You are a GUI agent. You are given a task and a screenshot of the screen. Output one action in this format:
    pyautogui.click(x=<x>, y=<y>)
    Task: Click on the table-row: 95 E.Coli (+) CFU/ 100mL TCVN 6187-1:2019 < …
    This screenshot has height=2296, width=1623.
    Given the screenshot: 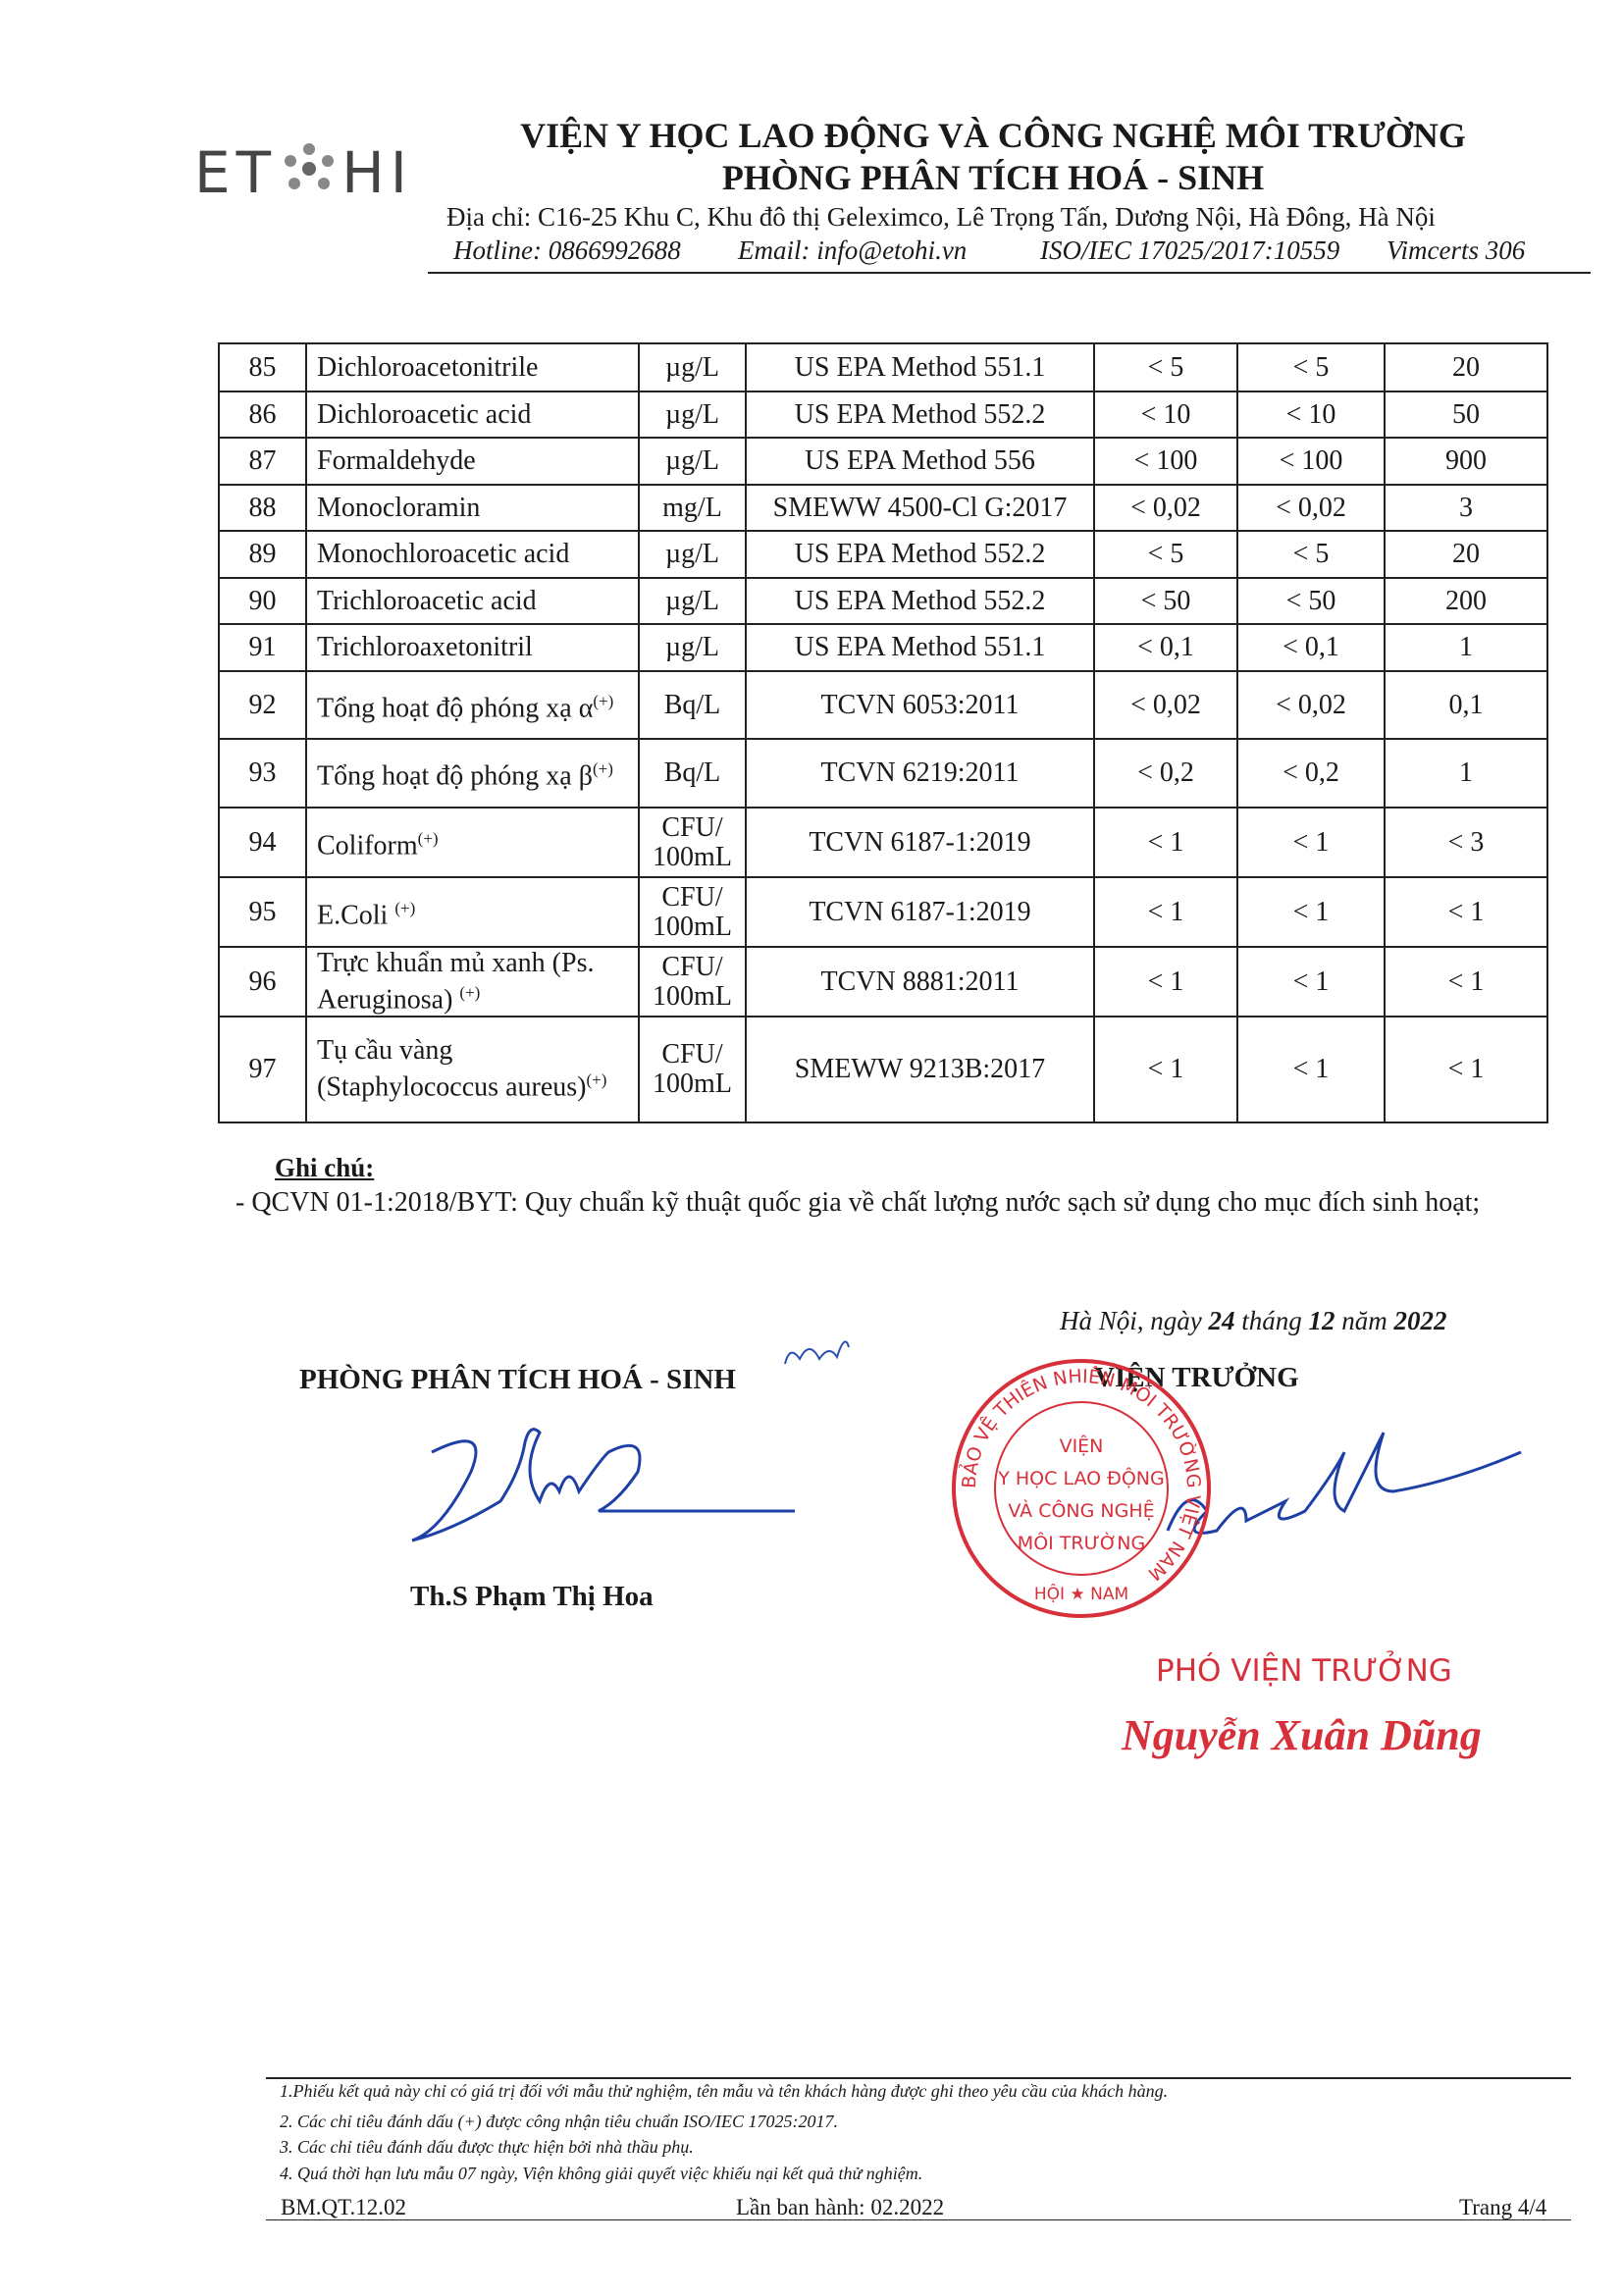 What is the action you would take?
    pyautogui.click(x=883, y=912)
    